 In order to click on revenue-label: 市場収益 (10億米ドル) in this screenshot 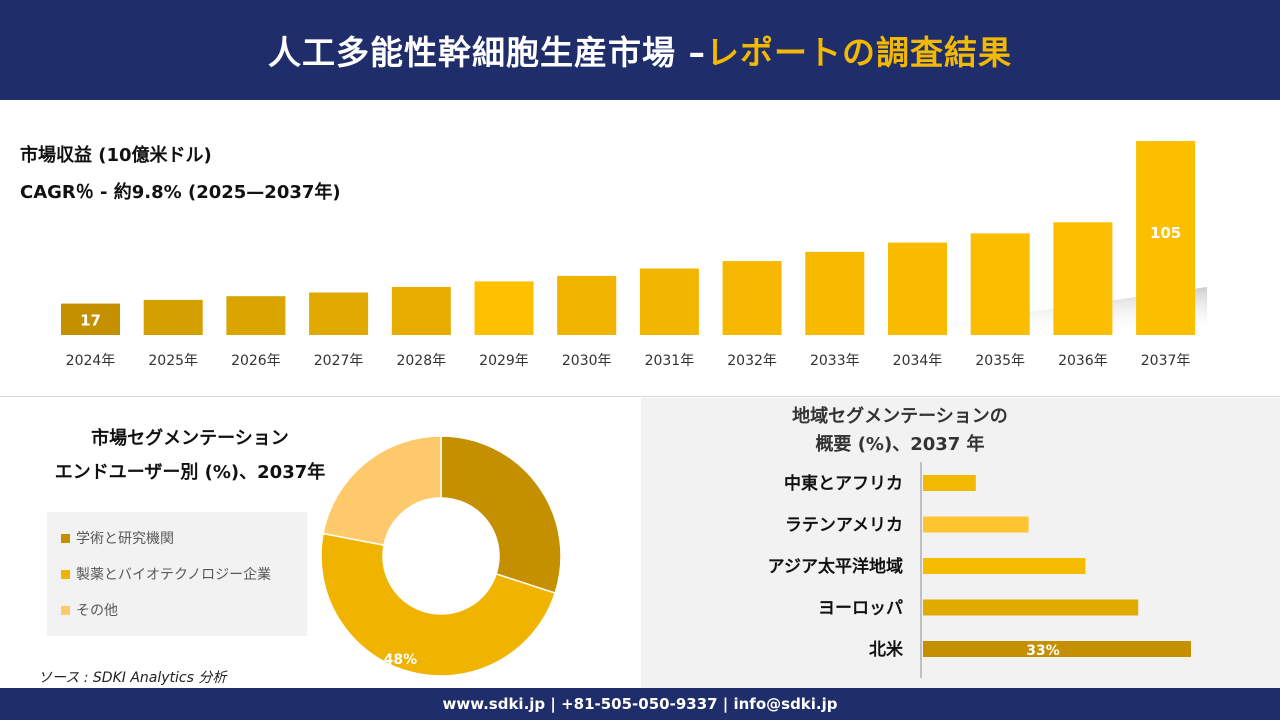, I will do `click(116, 155)`.